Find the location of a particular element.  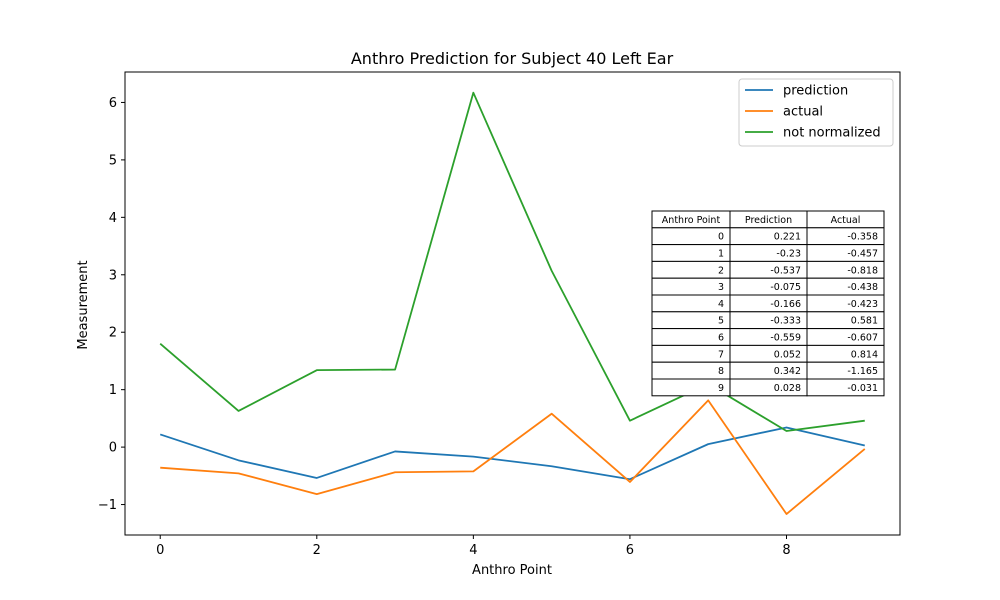

y-tick-label: 1 is located at coordinates (113, 390).